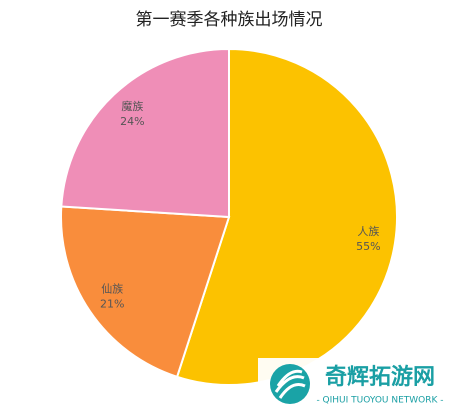 This screenshot has height=410, width=458. What do you see at coordinates (112, 288) in the screenshot?
I see `slice-label: 仙族` at bounding box center [112, 288].